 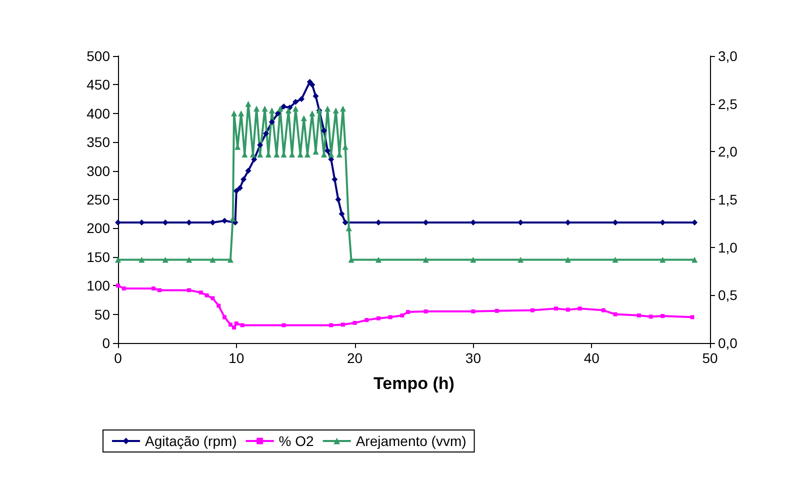 I want to click on y-tick-label: 0, so click(x=106, y=343).